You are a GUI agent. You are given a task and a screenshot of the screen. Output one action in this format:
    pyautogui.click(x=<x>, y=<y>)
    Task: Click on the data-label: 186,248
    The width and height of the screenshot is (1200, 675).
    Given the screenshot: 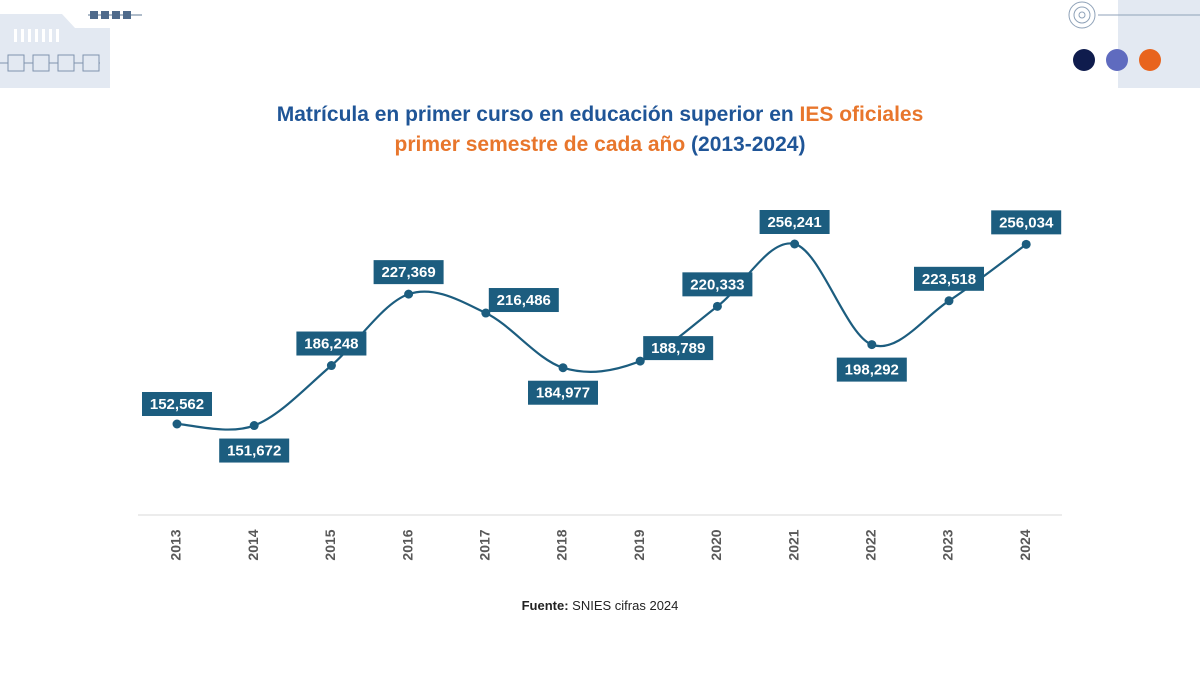 What is the action you would take?
    pyautogui.click(x=331, y=343)
    